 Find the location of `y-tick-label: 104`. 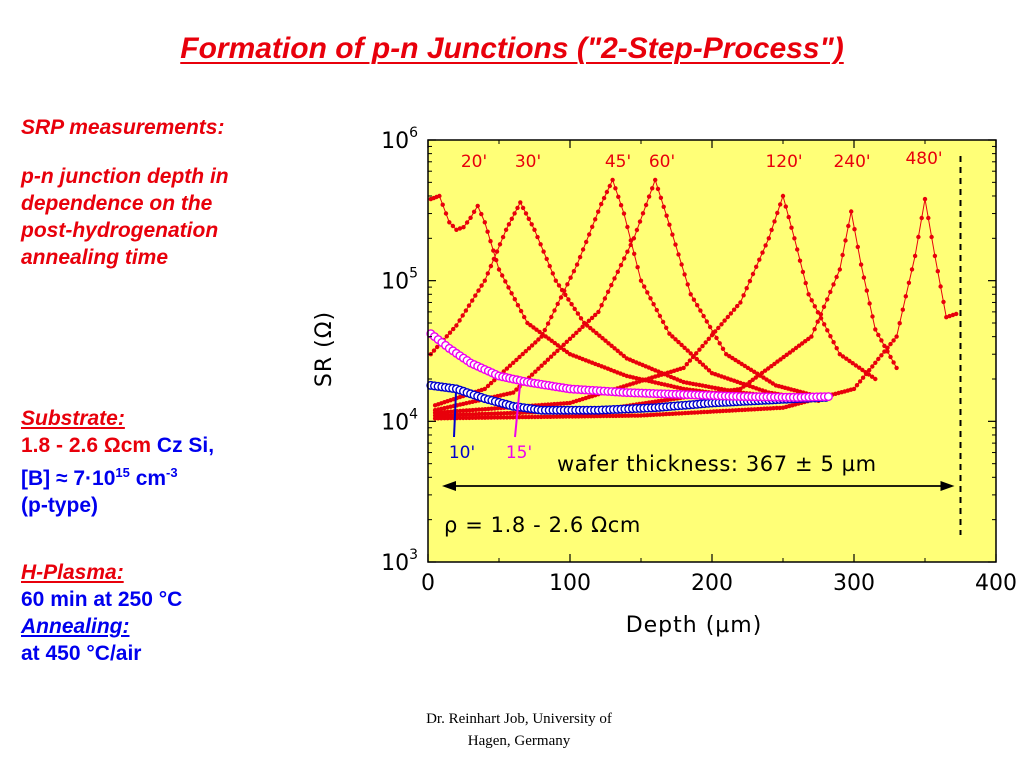

y-tick-label: 104 is located at coordinates (399, 420).